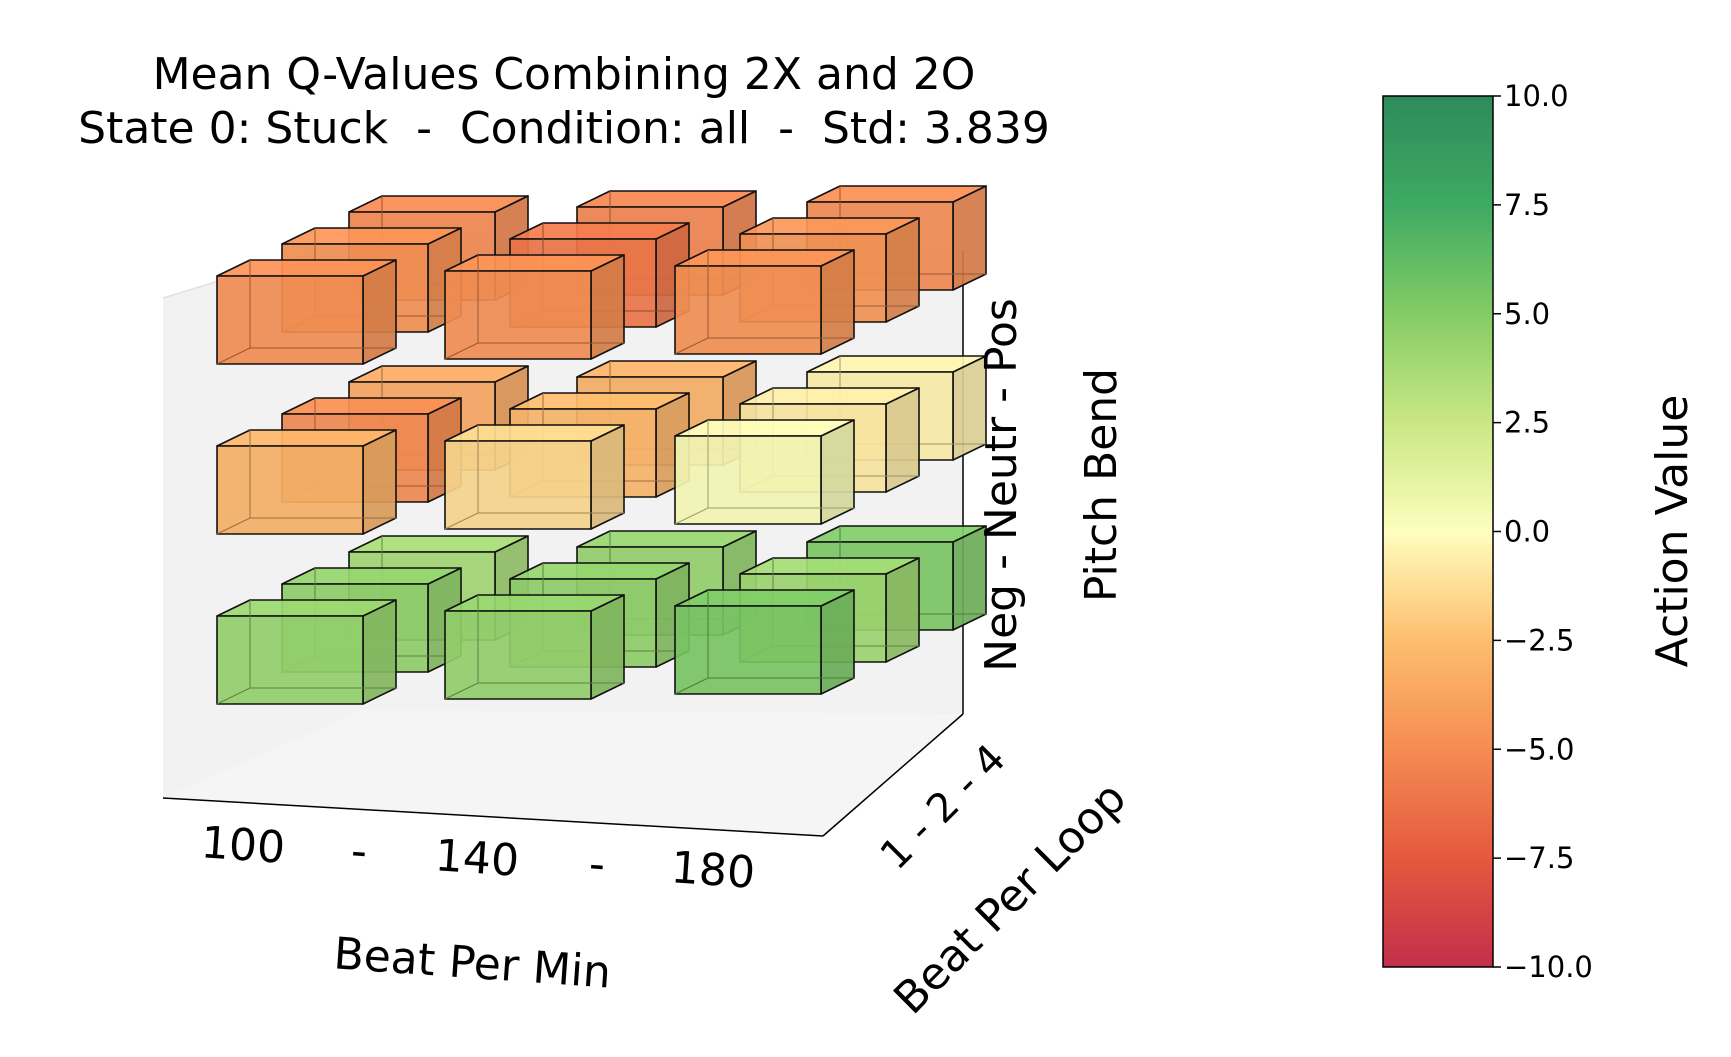 This screenshot has height=1057, width=1731. I want to click on y-axis-line, so click(893, 775).